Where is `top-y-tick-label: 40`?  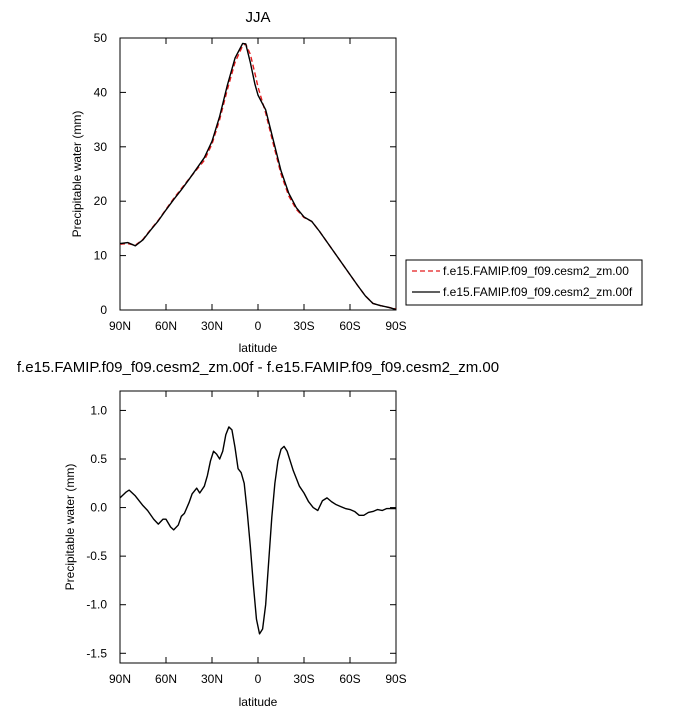 top-y-tick-label: 40 is located at coordinates (101, 92).